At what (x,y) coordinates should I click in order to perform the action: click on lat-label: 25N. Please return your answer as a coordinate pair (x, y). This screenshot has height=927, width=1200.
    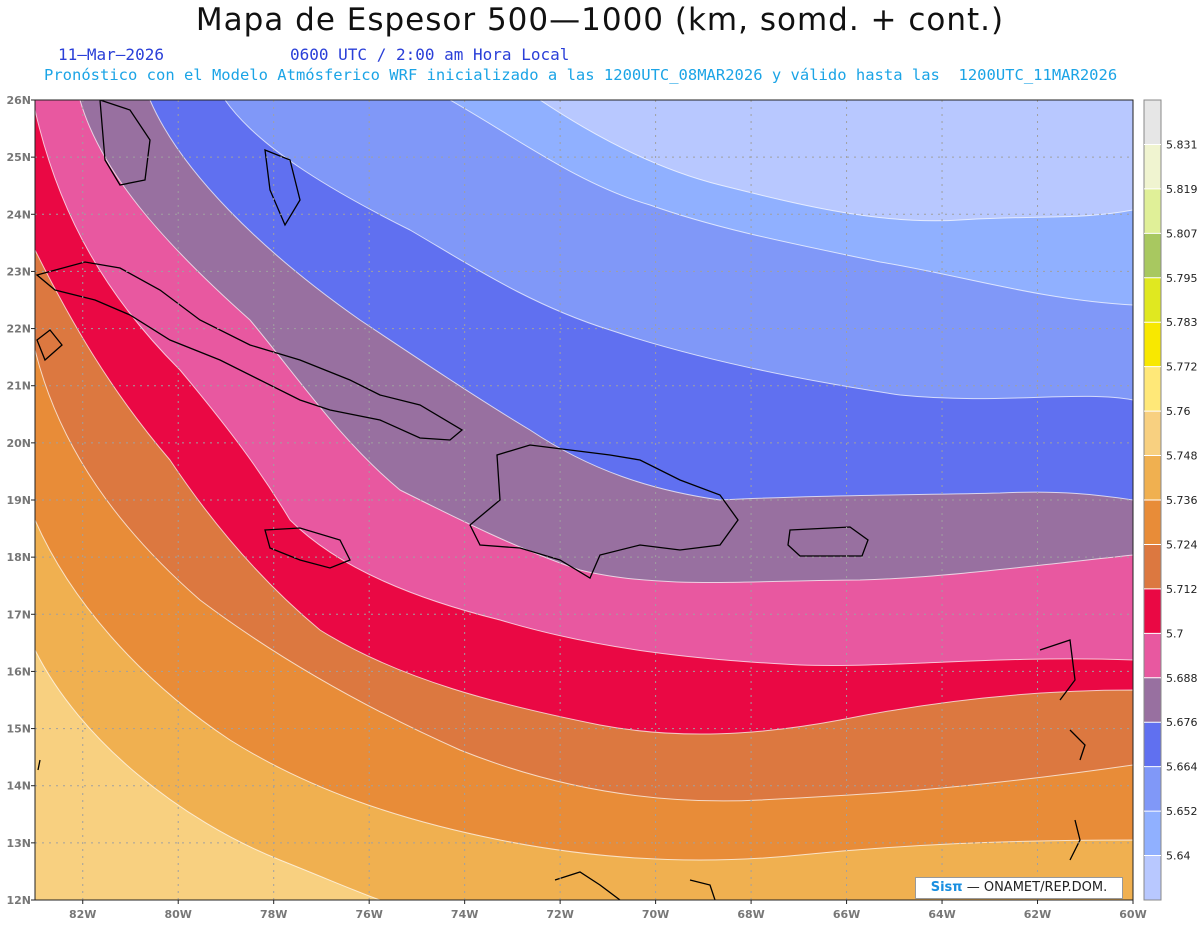
    Looking at the image, I should click on (18, 157).